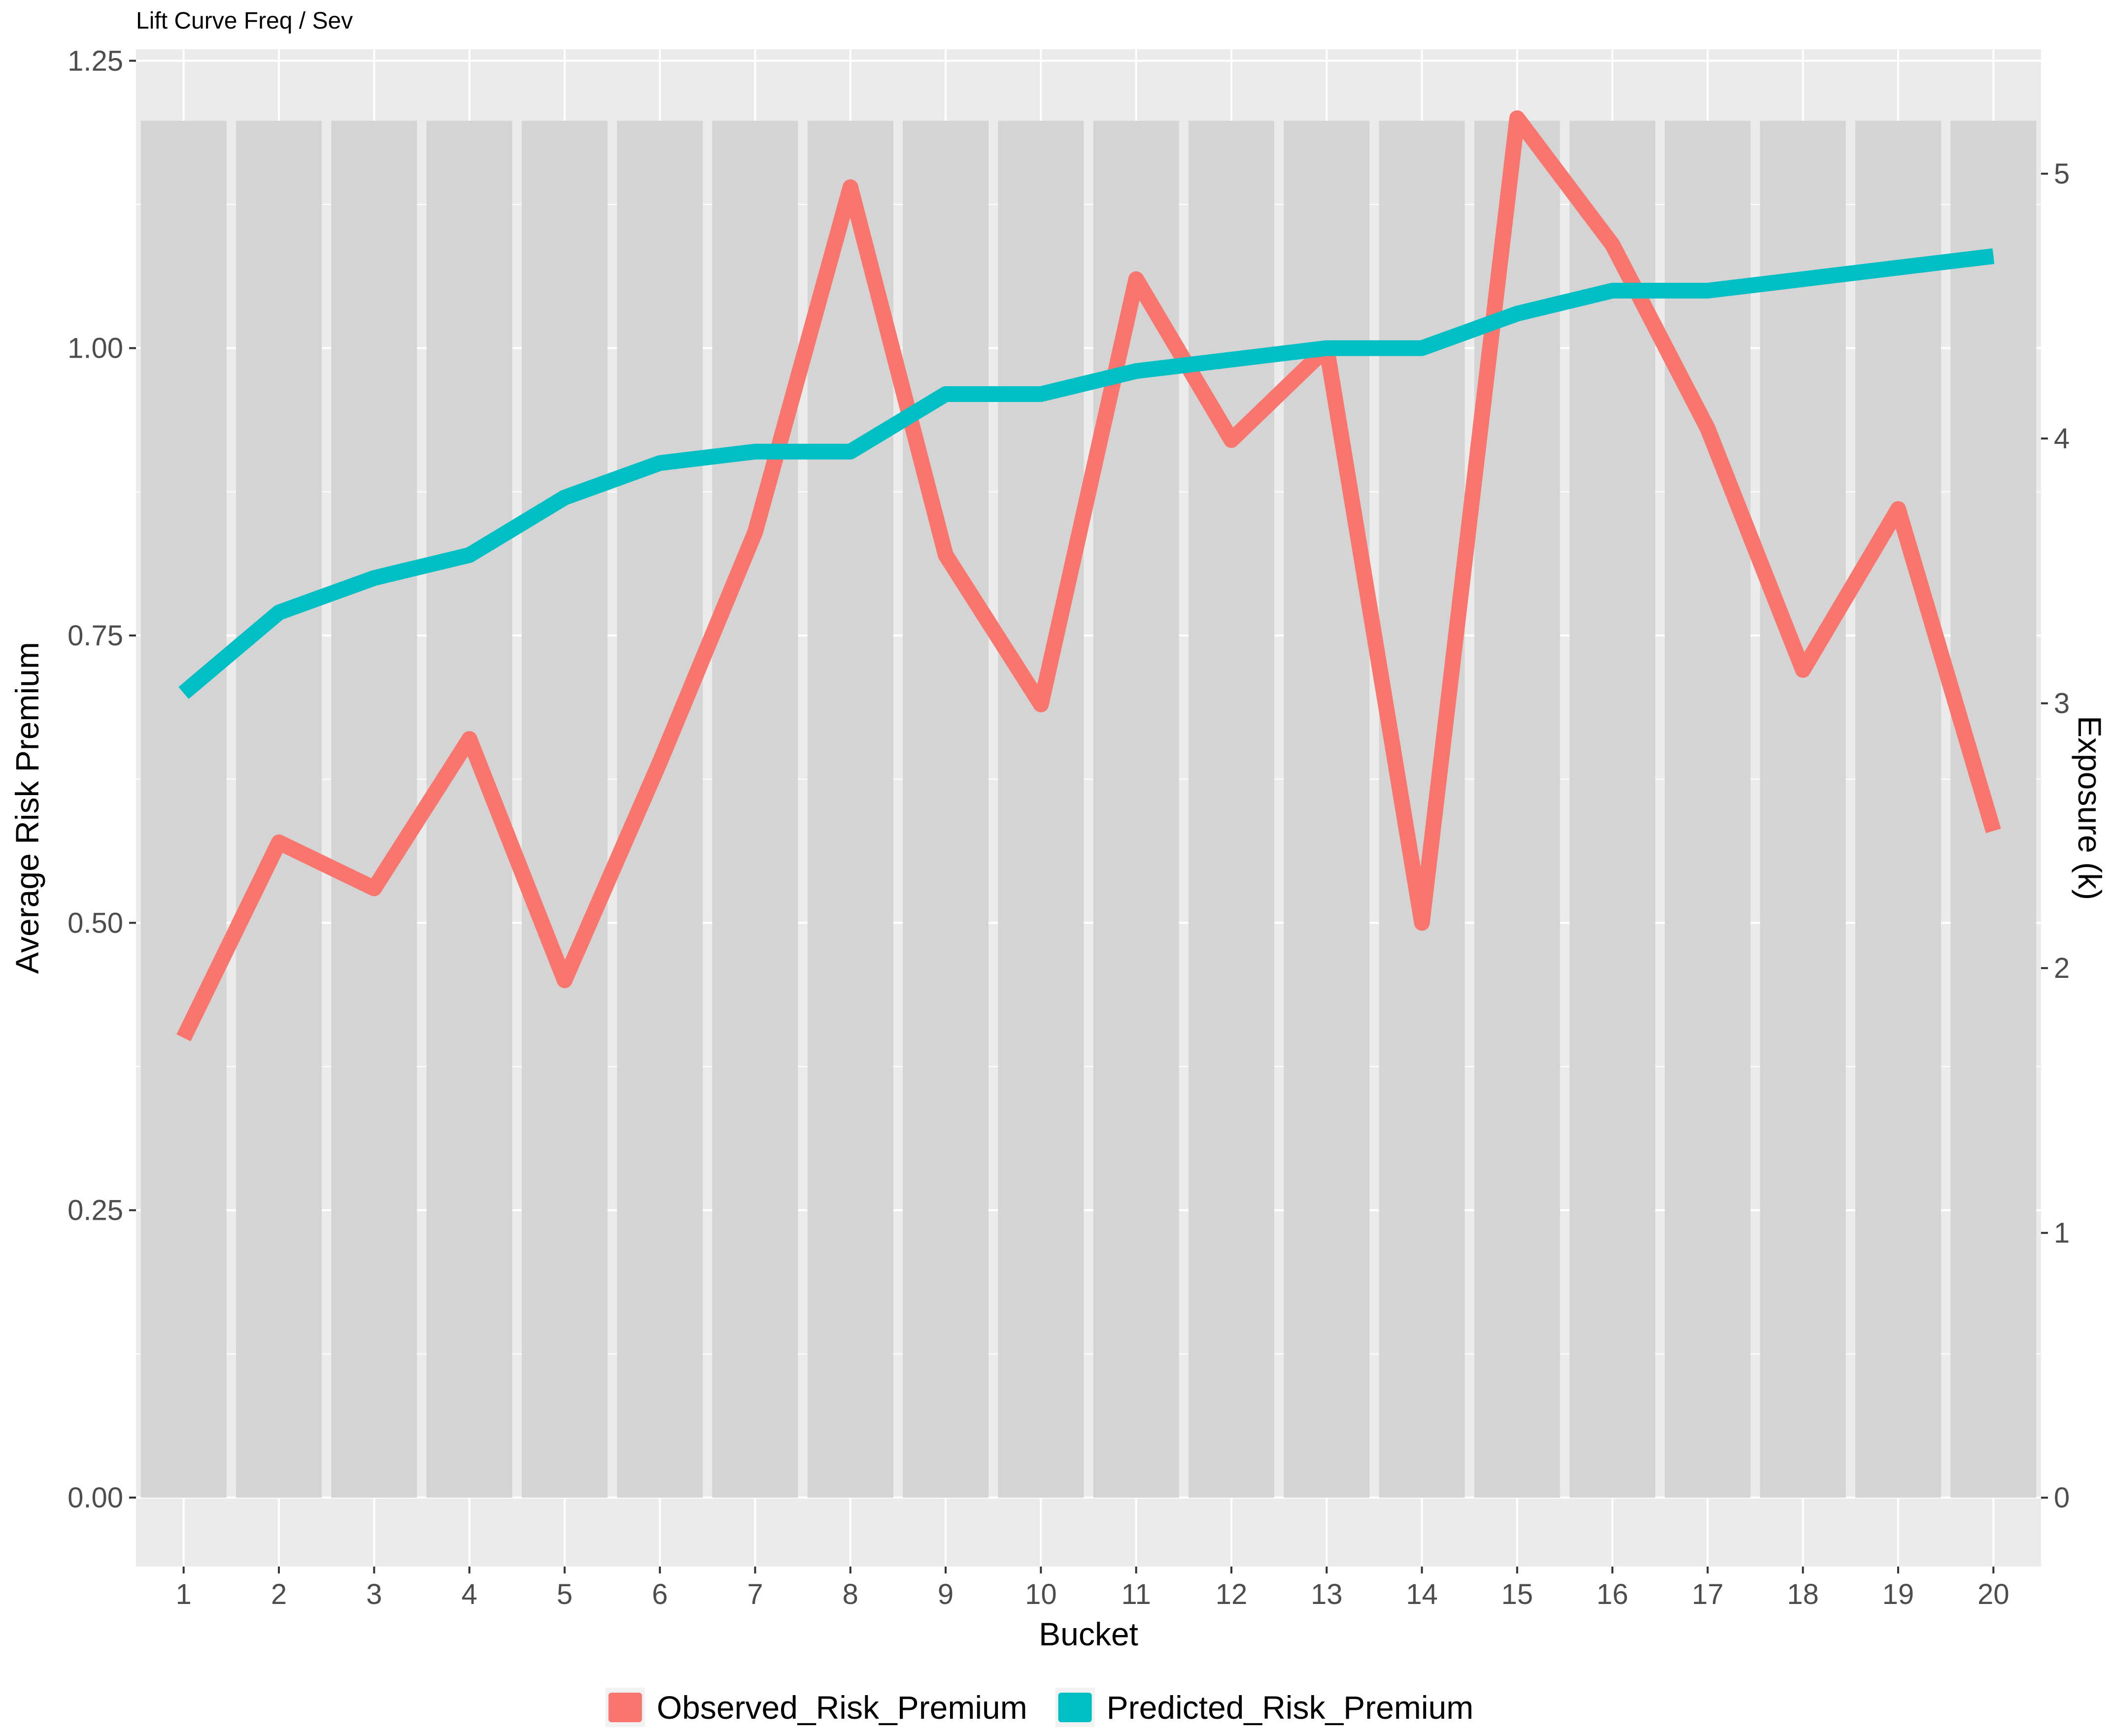 This screenshot has height=1736, width=2111. Describe the element at coordinates (1041, 1594) in the screenshot. I see `x-tick-label: 10` at that location.